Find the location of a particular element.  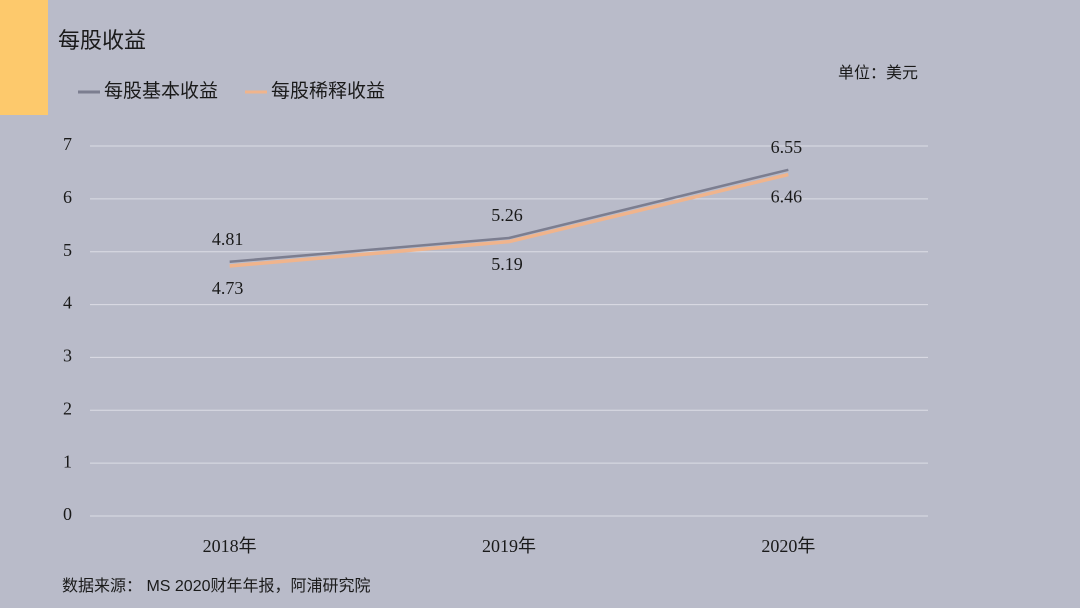

x-tick-label: 2019年 is located at coordinates (509, 546).